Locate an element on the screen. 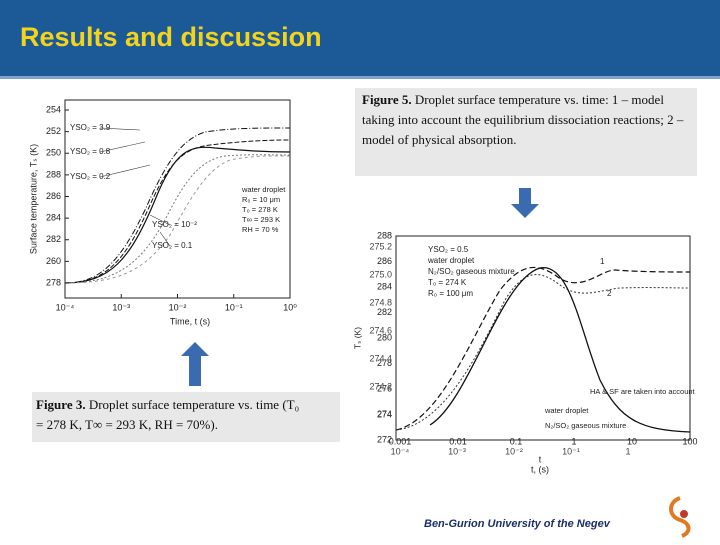 Image resolution: width=720 pixels, height=545 pixels. logo-dot is located at coordinates (684, 514).